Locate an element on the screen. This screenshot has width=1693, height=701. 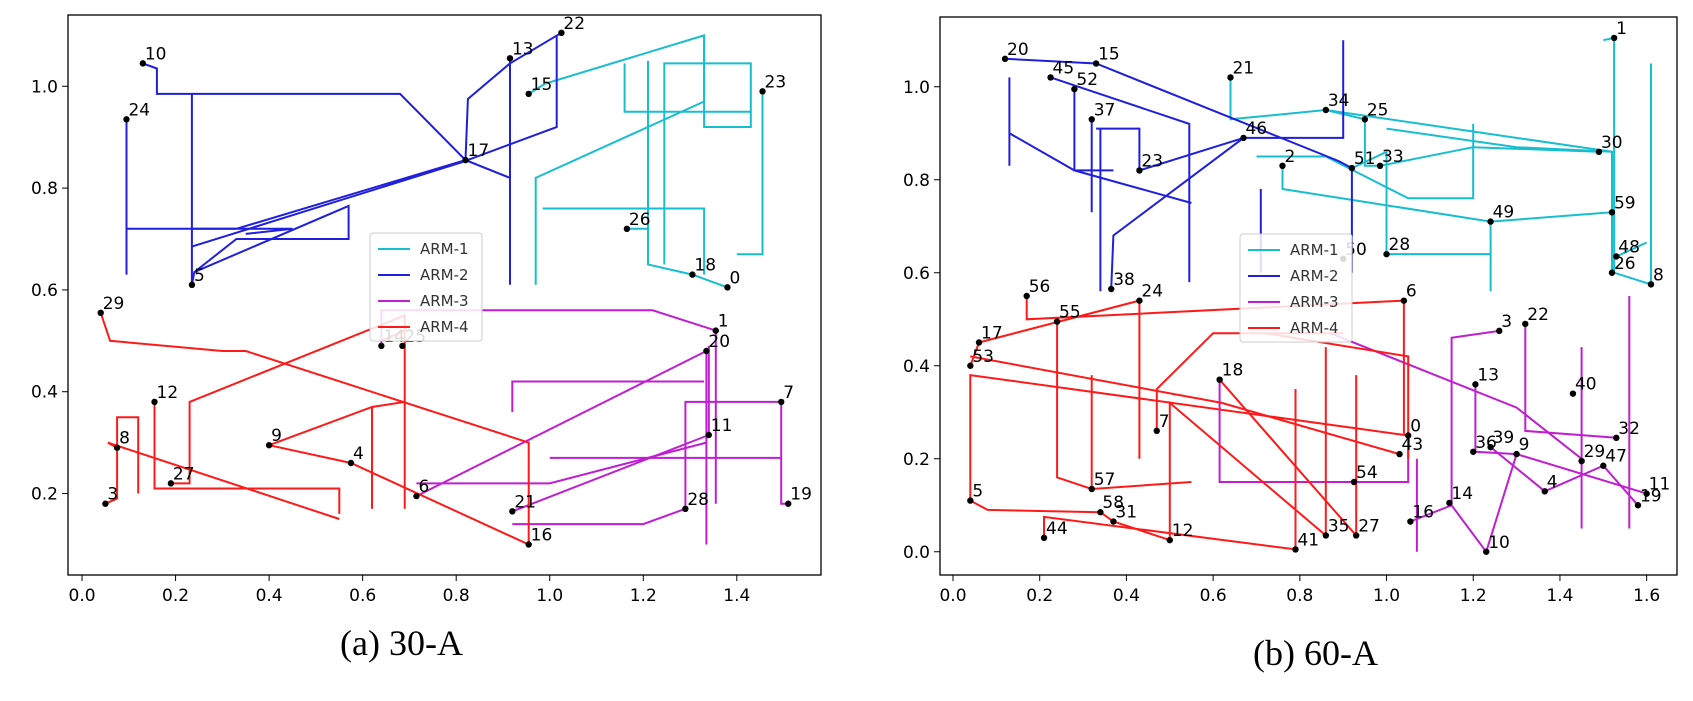
waypoint-label: 26 is located at coordinates (640, 220).